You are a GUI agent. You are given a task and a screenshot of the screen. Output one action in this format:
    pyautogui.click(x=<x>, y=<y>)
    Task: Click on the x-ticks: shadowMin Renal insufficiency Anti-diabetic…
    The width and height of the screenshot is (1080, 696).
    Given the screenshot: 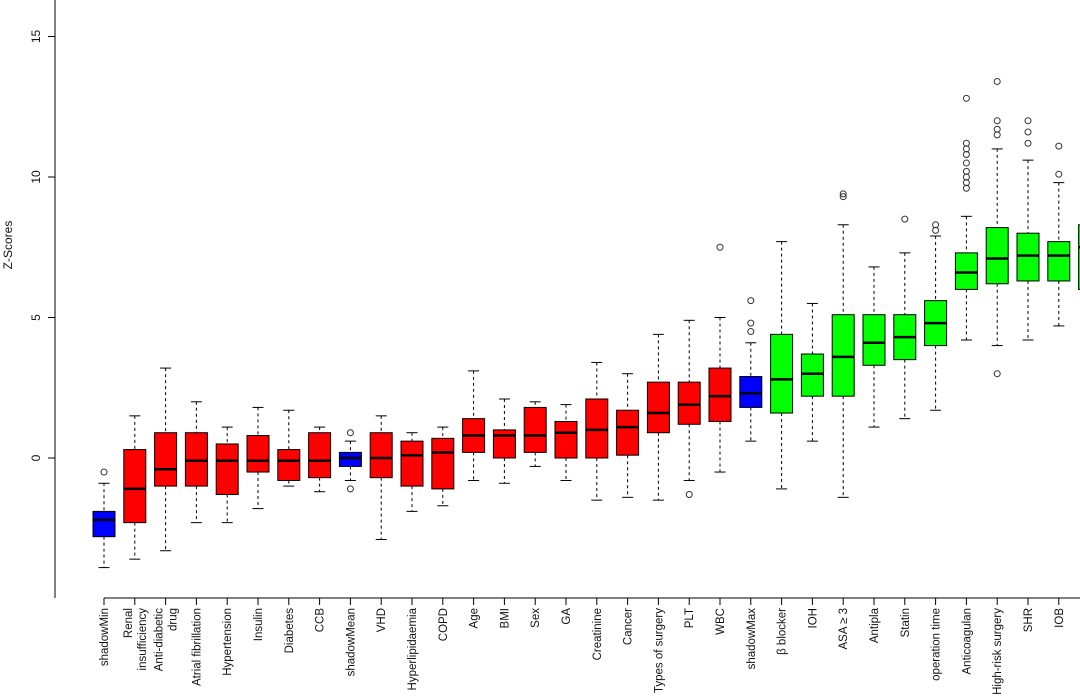 What is the action you would take?
    pyautogui.click(x=582, y=646)
    